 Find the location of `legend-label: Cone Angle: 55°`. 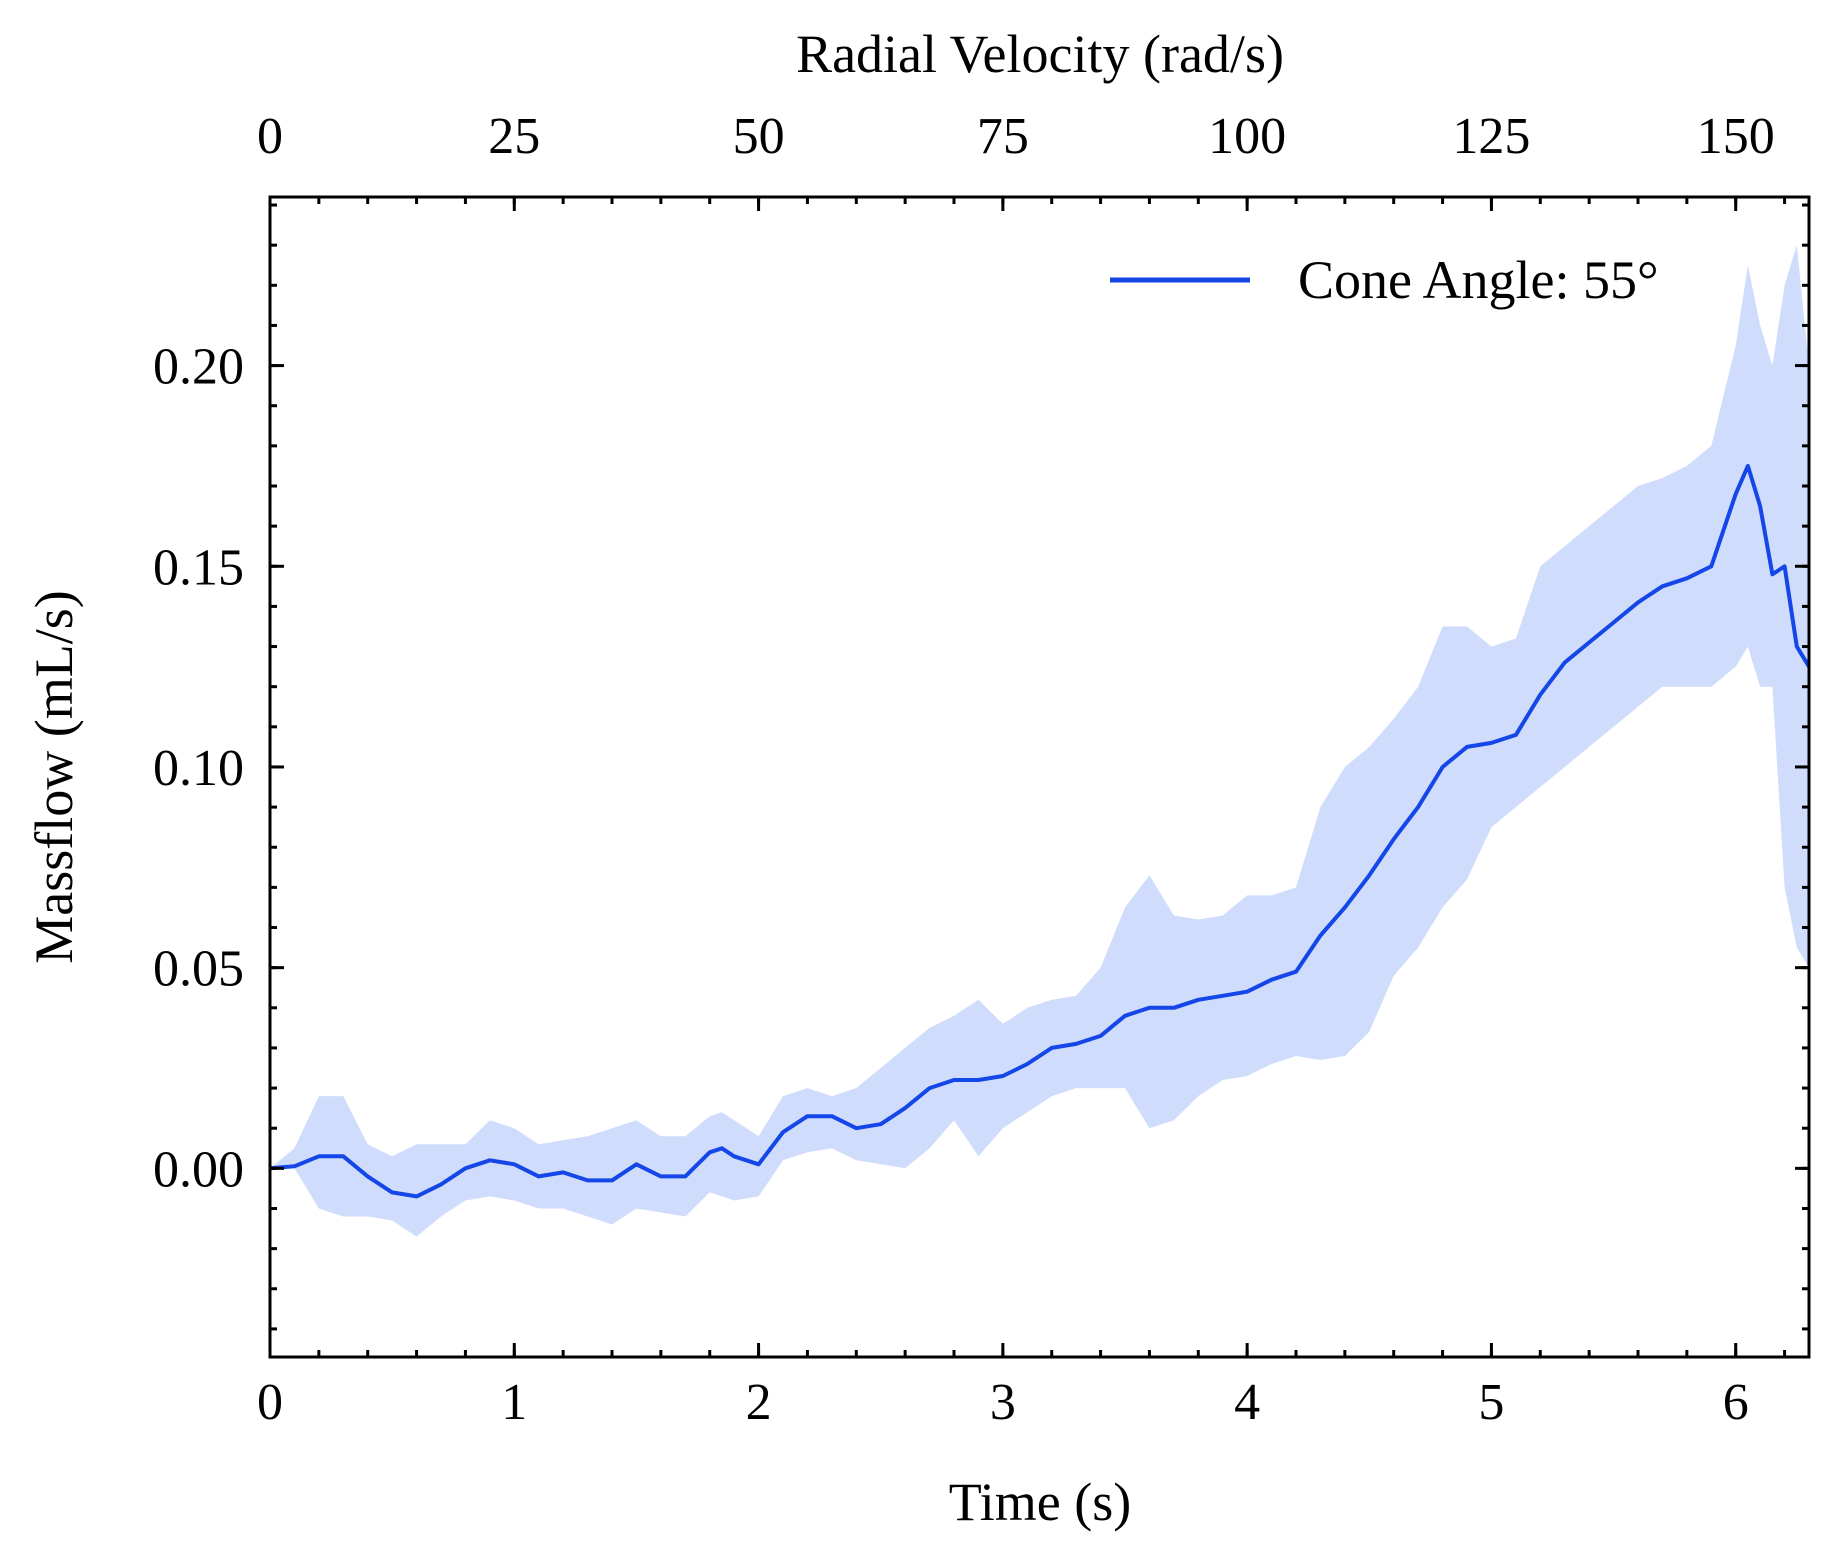

legend-label: Cone Angle: 55° is located at coordinates (1478, 280).